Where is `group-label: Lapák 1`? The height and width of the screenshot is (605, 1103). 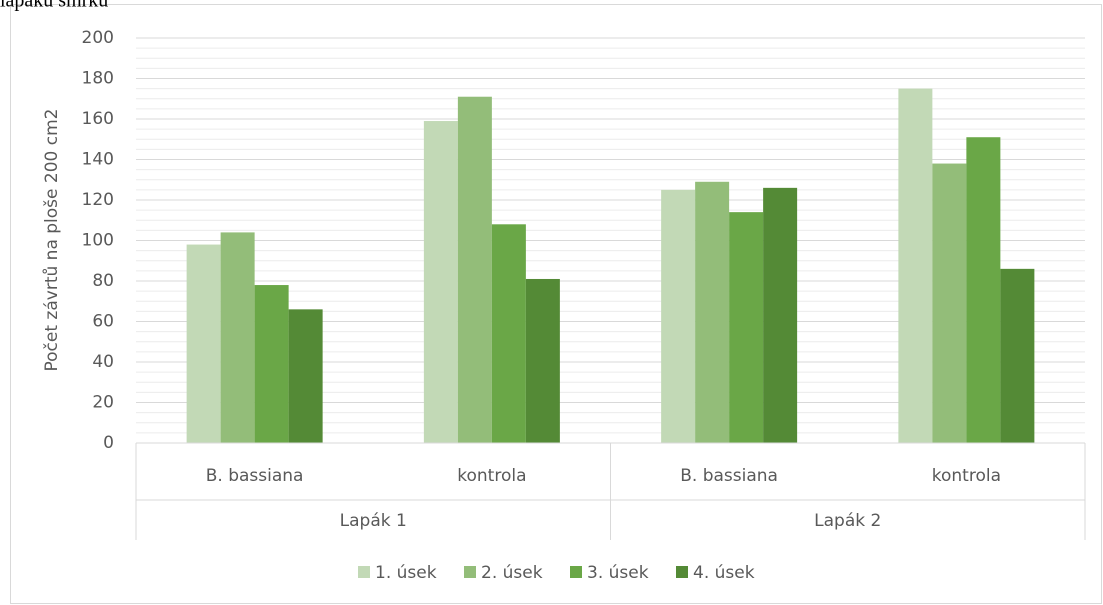 group-label: Lapák 1 is located at coordinates (373, 521).